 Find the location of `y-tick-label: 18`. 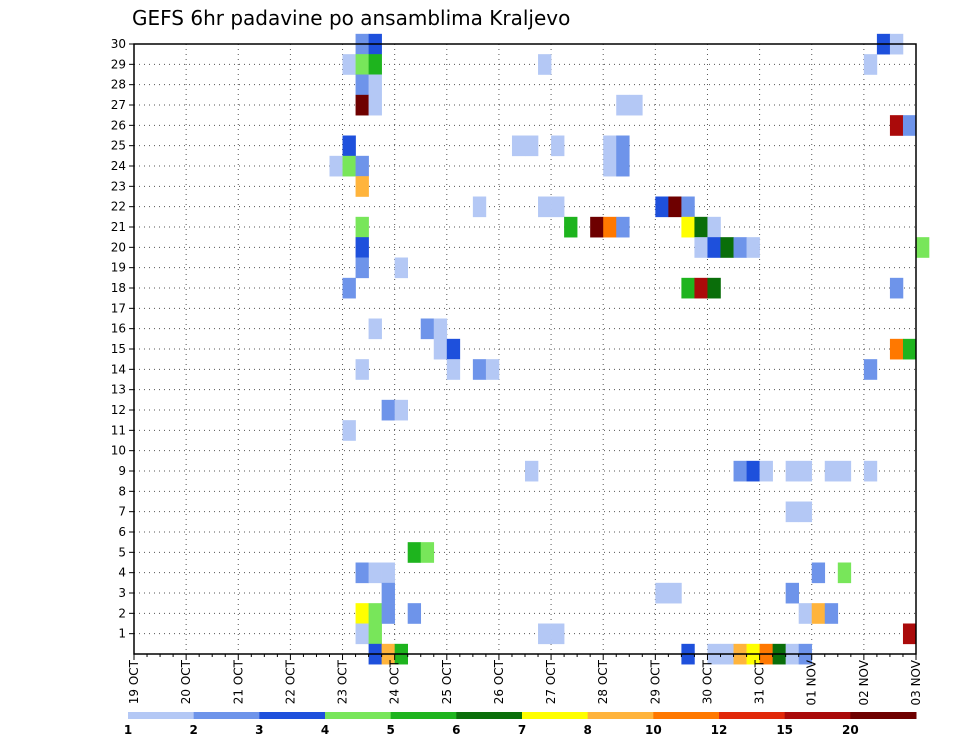

y-tick-label: 18 is located at coordinates (118, 288).